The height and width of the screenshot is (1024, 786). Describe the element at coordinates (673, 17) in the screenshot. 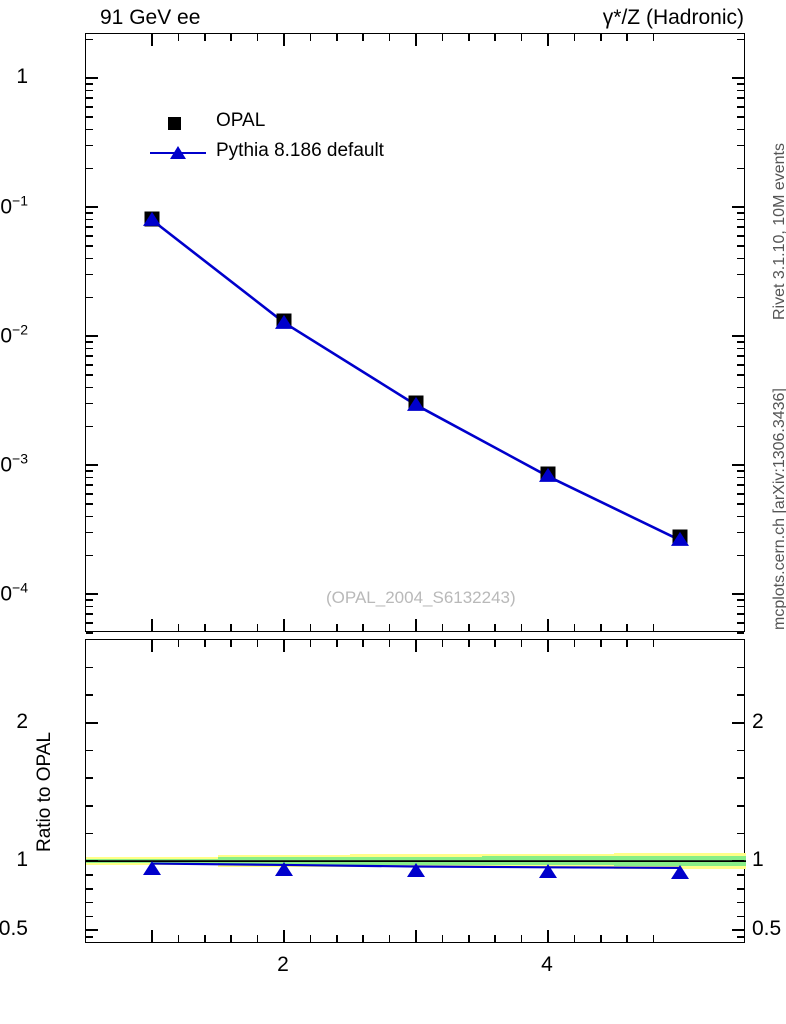

I see `header-right-label: γ*/Z (Hadronic)` at that location.